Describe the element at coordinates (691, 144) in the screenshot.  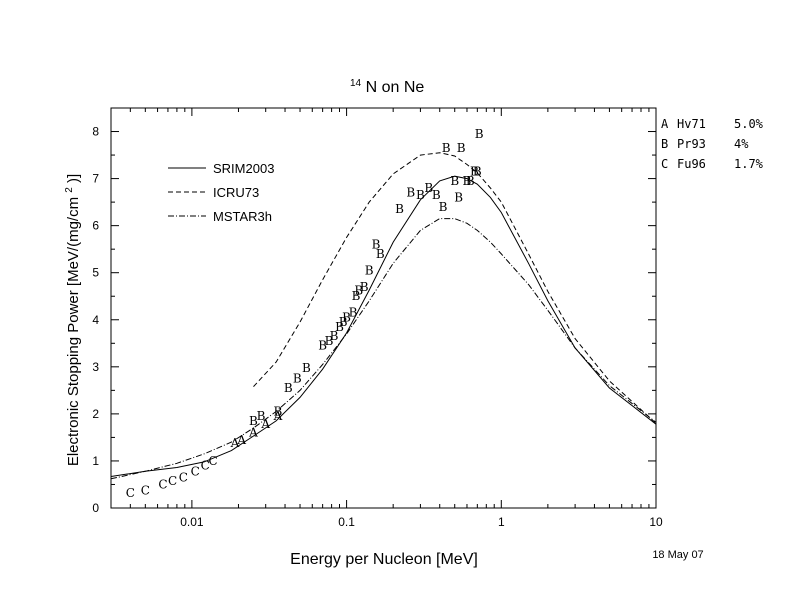
I see `ref-source-b: Pr93` at that location.